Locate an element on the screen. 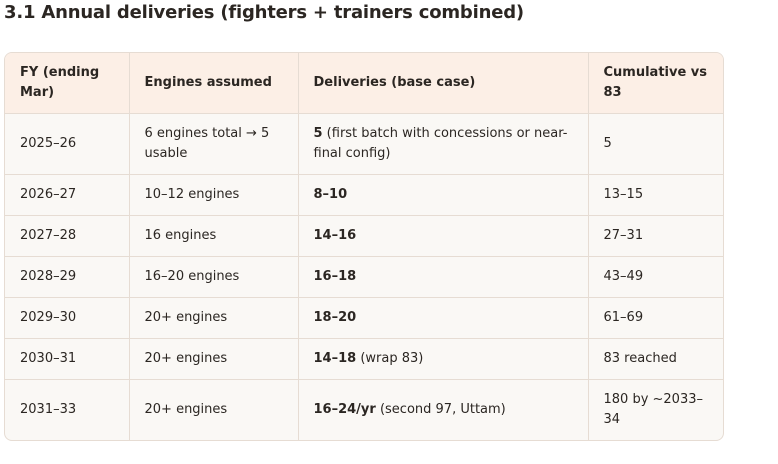 This screenshot has width=778, height=464. table-cell: 16–18 is located at coordinates (443, 277).